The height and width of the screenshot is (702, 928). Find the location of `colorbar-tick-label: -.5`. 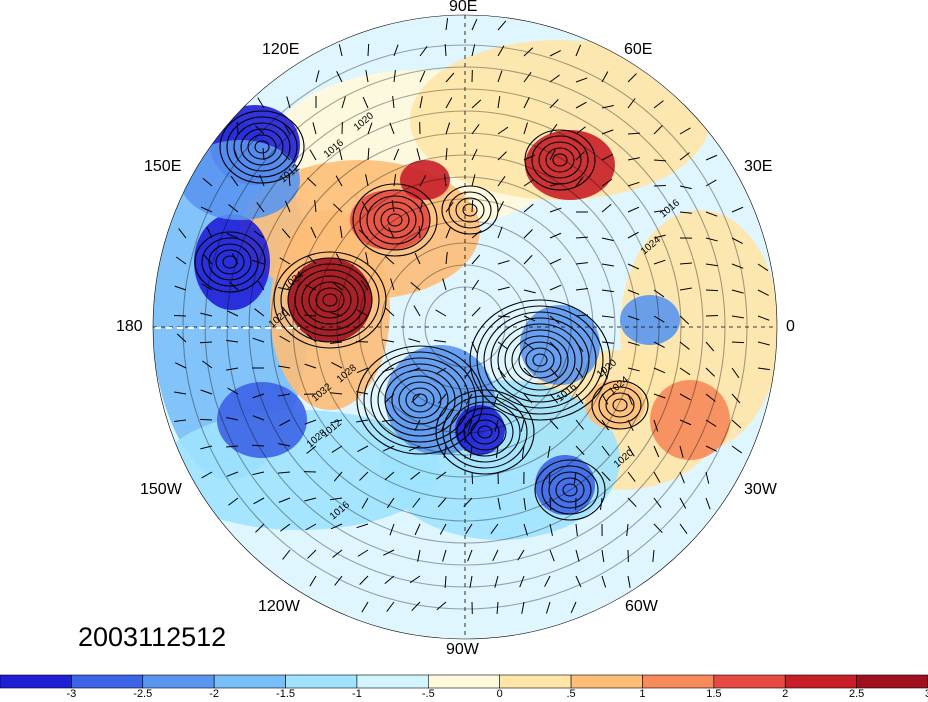

colorbar-tick-label: -.5 is located at coordinates (428, 694).